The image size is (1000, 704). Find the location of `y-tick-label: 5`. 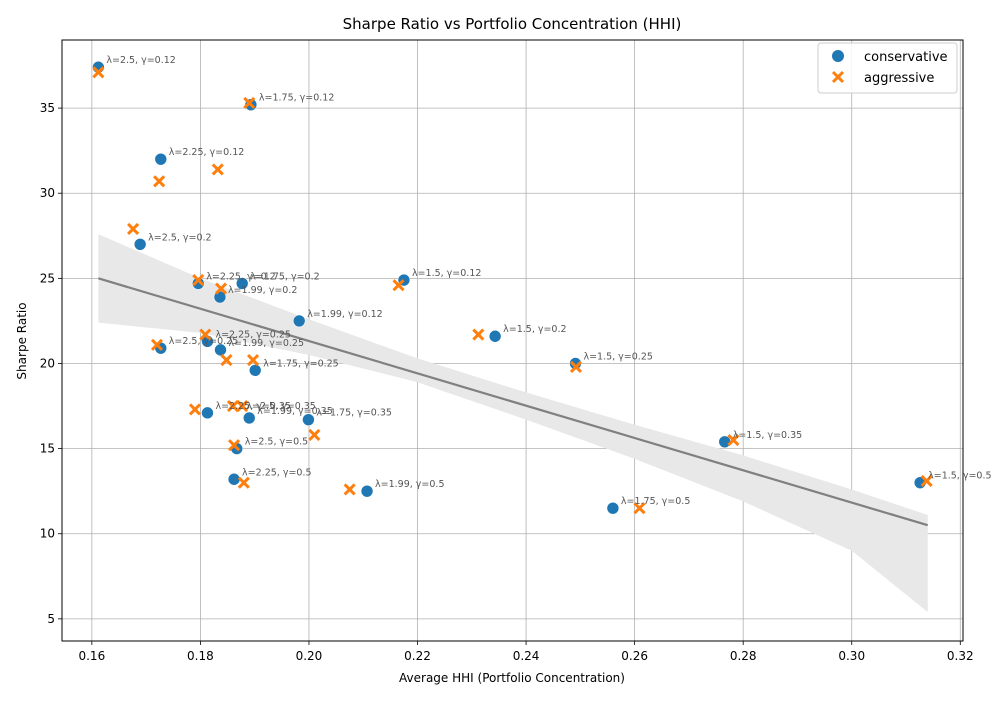

y-tick-label: 5 is located at coordinates (51, 619).